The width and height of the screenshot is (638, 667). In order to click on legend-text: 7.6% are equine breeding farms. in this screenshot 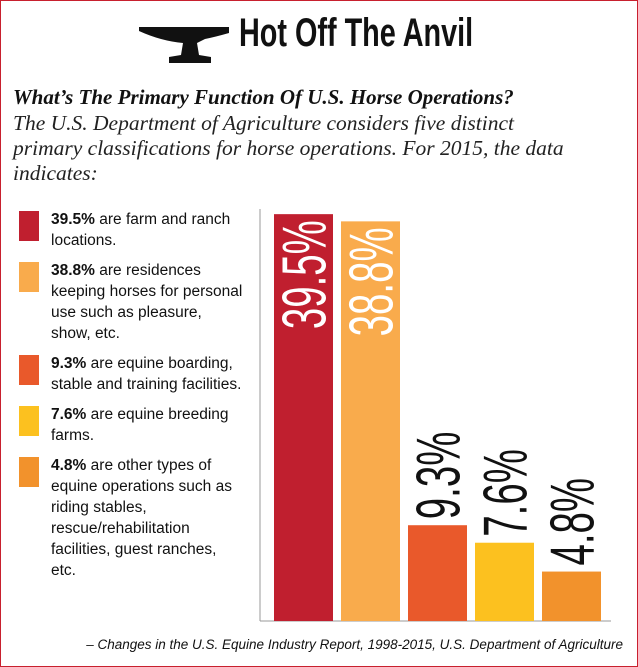, I will do `click(147, 425)`.